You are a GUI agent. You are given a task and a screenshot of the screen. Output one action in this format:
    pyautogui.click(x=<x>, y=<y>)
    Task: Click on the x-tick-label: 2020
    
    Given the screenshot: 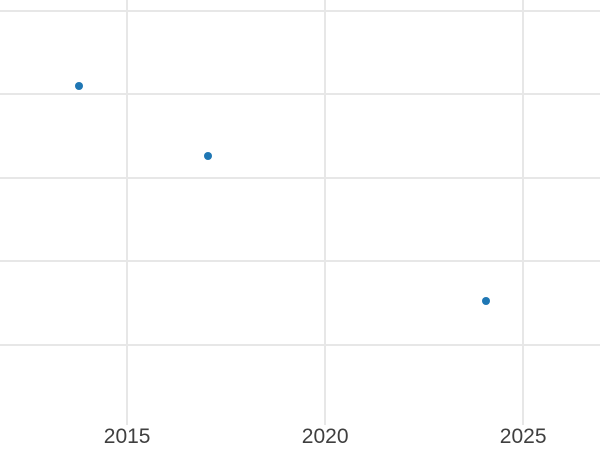 What is the action you would take?
    pyautogui.click(x=325, y=436)
    